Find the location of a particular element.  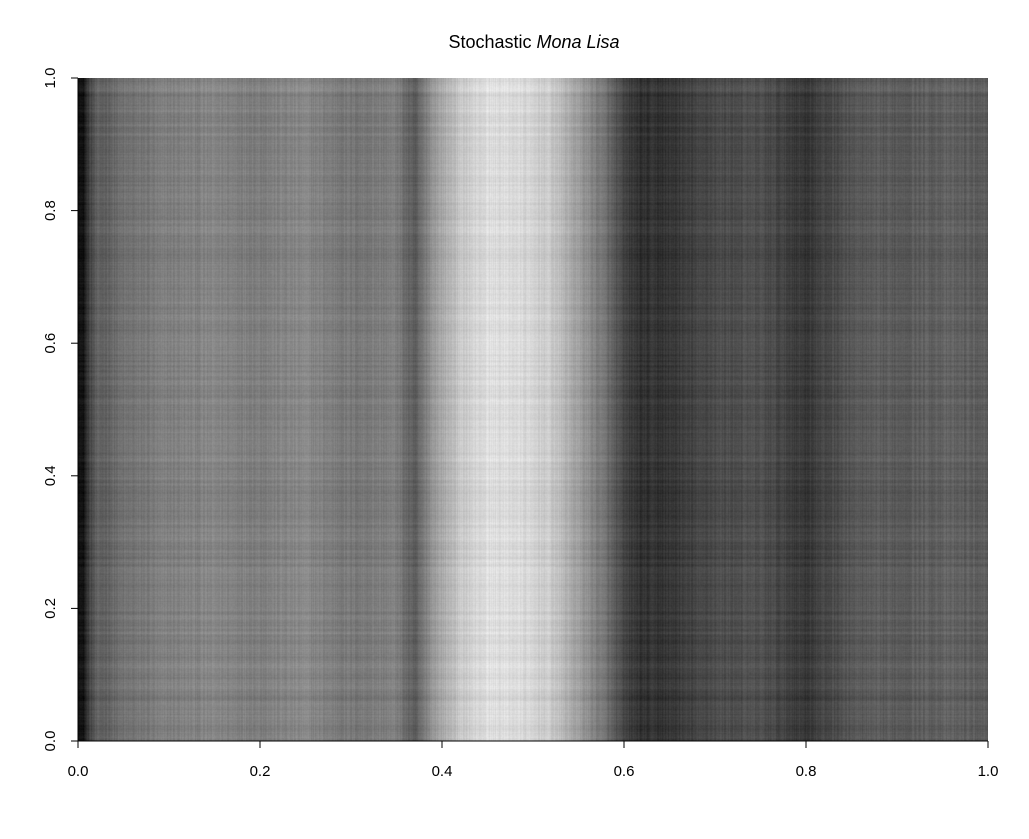

y-tick-label: 1.0 is located at coordinates (50, 78).